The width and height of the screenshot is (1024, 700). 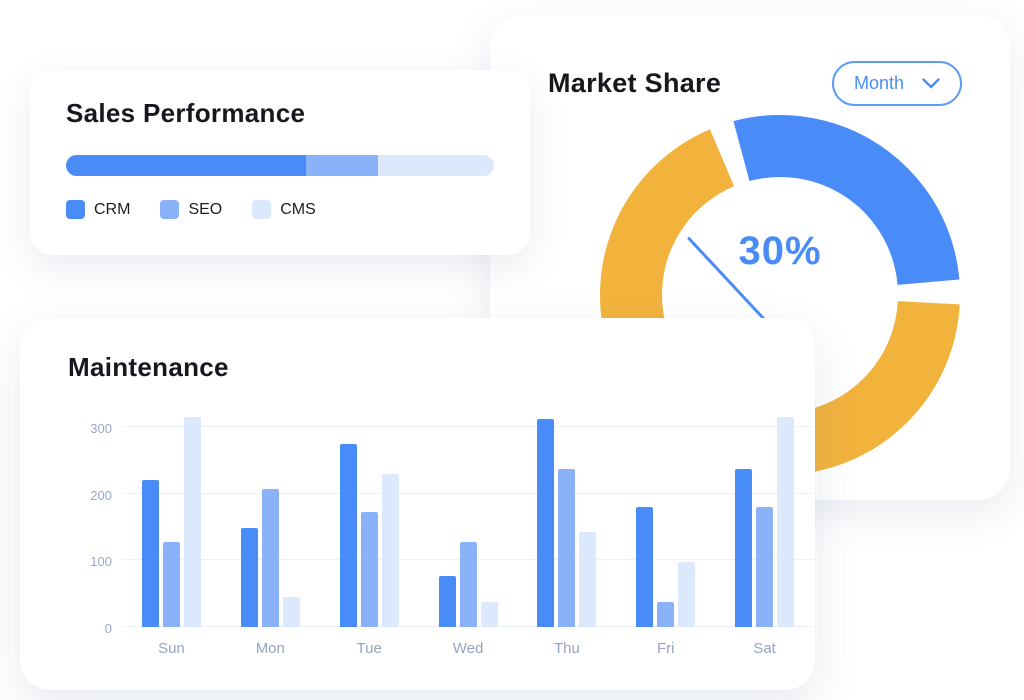 What do you see at coordinates (101, 562) in the screenshot?
I see `y-tick-label: 100` at bounding box center [101, 562].